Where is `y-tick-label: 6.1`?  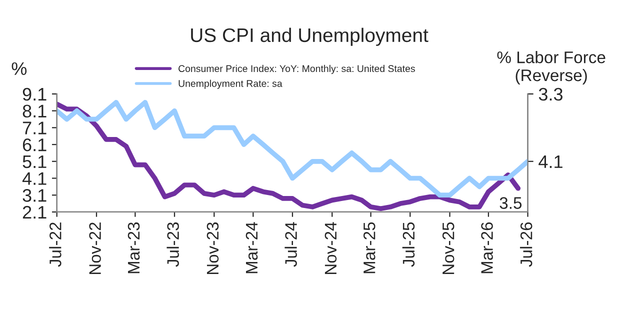 y-tick-label: 6.1 is located at coordinates (34, 145).